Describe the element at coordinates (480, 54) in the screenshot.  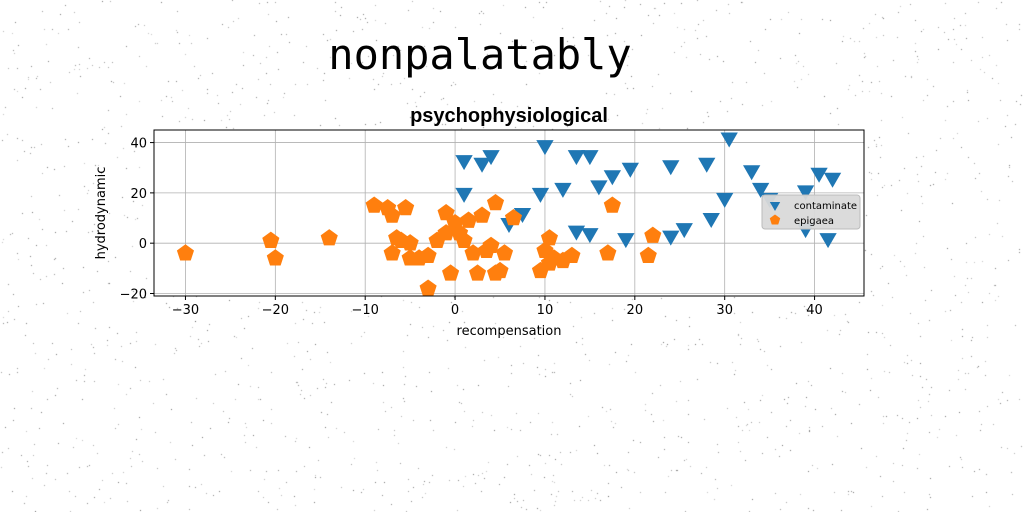
I see `figure-suptitle: nonpalatably` at that location.